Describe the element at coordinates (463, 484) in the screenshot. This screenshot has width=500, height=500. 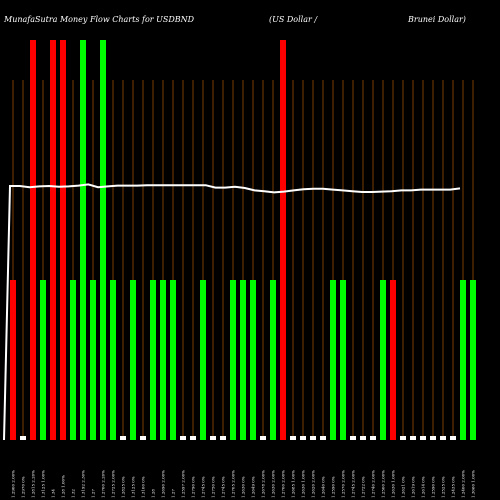
I see `x-tick-label: 1.2400 2.00%` at that location.